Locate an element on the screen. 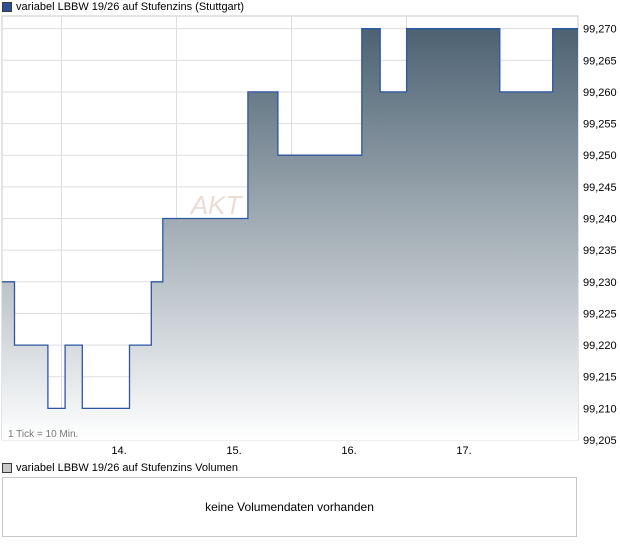 The height and width of the screenshot is (546, 620). x-tick-label: 17. is located at coordinates (463, 451).